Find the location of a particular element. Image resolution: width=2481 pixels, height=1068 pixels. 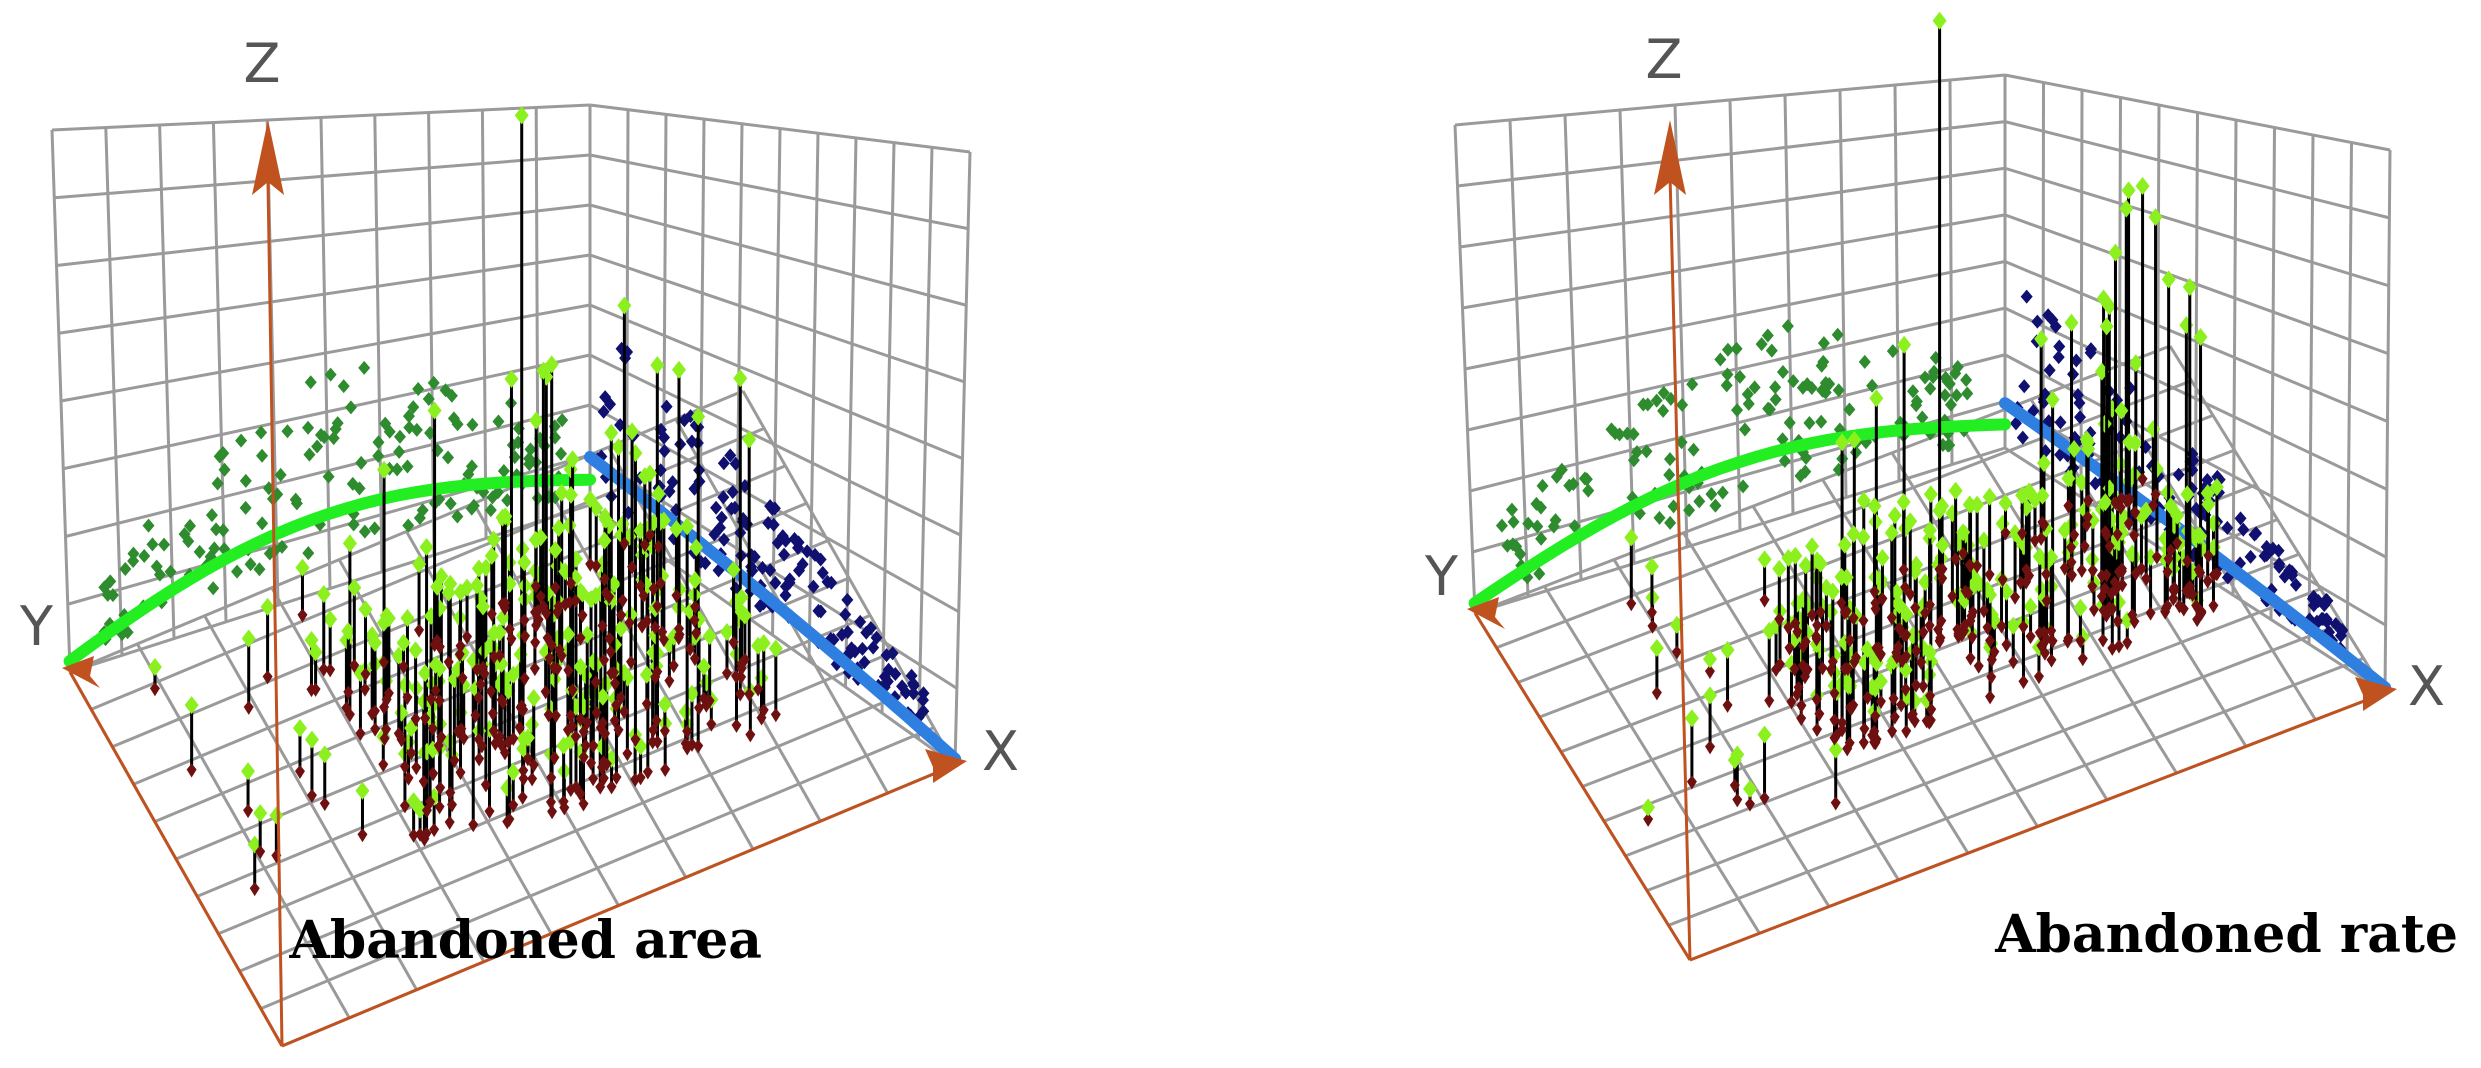

z-axis-label: Z is located at coordinates (1664, 59).